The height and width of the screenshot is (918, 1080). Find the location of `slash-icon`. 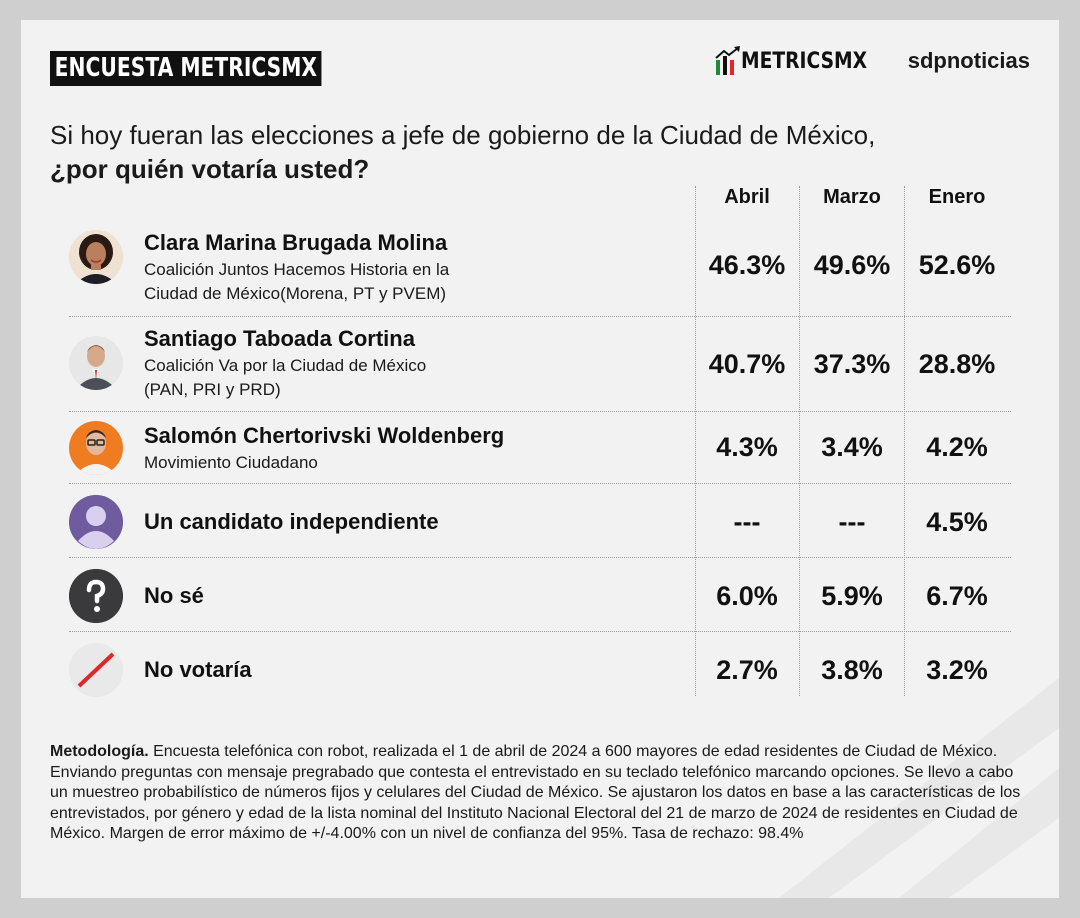

slash-icon is located at coordinates (96, 670).